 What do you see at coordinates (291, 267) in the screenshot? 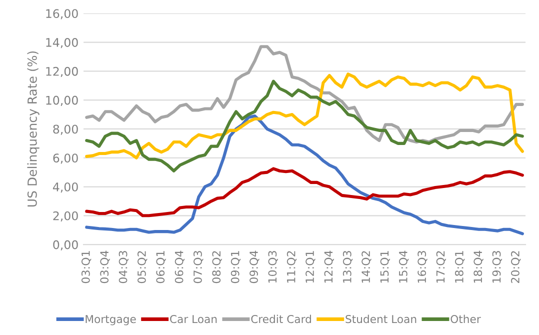
I see `x-tick-label: 11:Q2` at bounding box center [291, 267].